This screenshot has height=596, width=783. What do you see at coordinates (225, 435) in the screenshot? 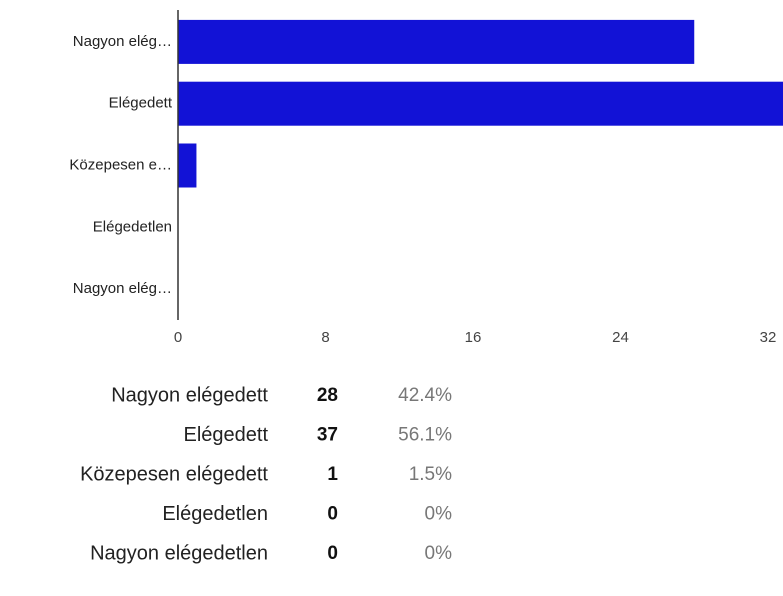
I see `row-name: Elégedett` at bounding box center [225, 435].